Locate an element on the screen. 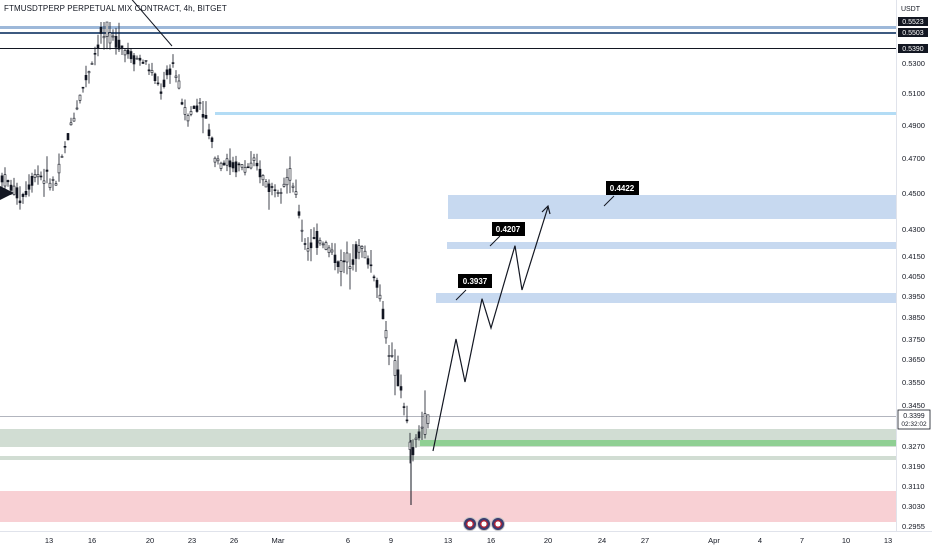 The height and width of the screenshot is (550, 932). price-tick-label: 0.3950 is located at coordinates (913, 296).